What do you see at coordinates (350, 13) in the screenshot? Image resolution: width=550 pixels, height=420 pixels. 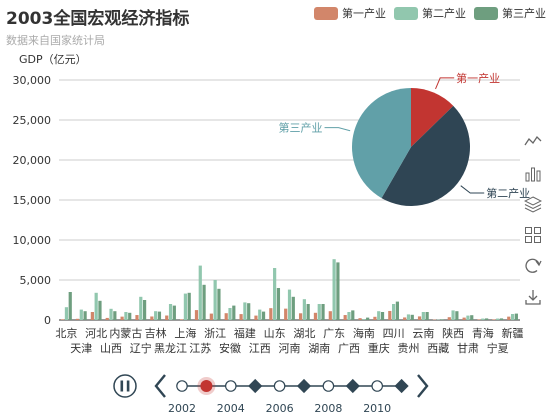 I see `legend-item-primary: 第一产业` at bounding box center [350, 13].